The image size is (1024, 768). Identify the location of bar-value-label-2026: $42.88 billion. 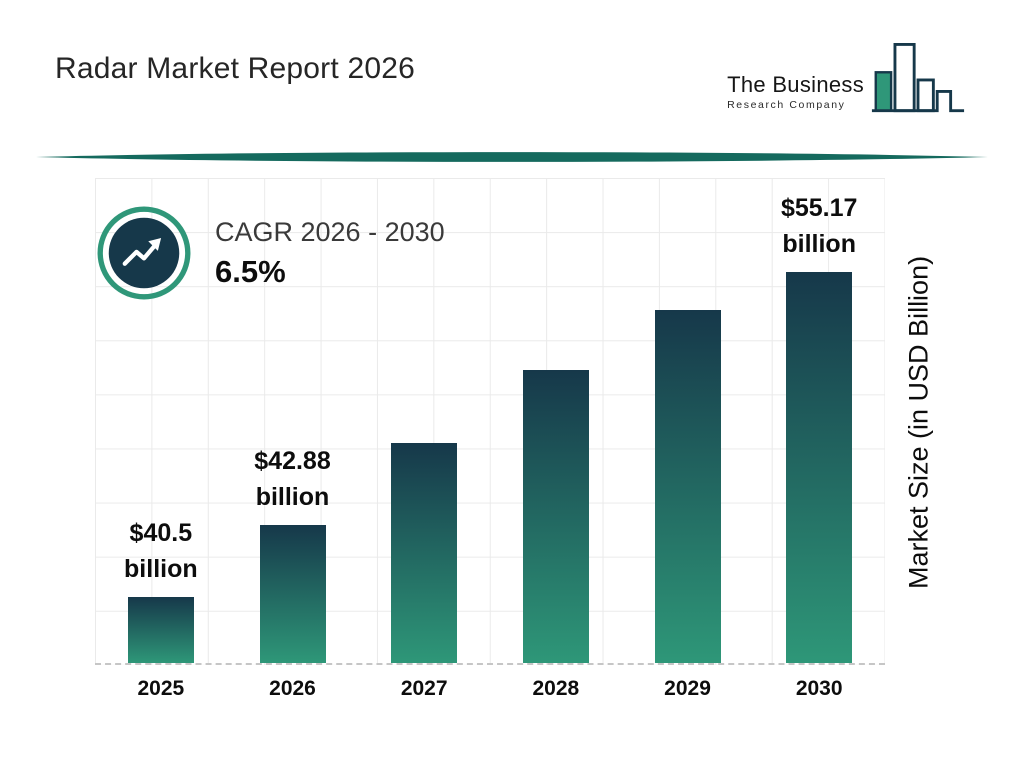
(292, 478).